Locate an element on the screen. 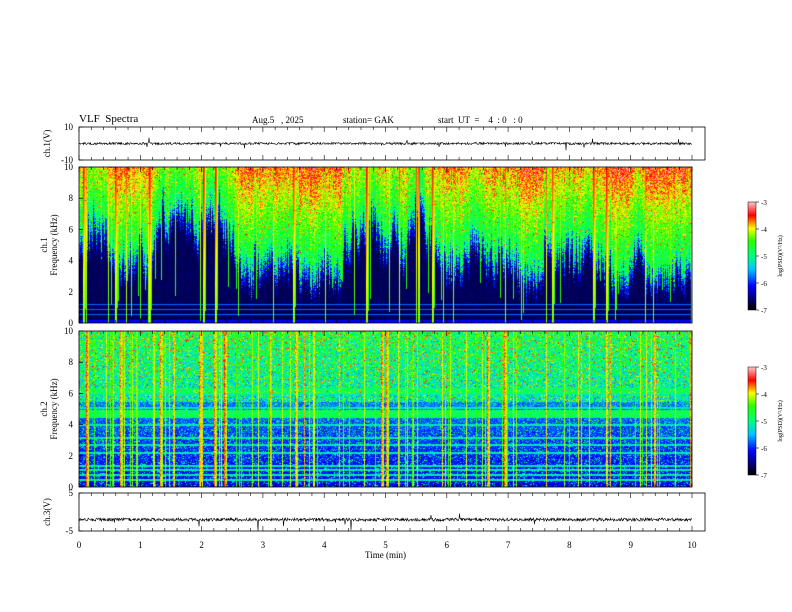 The image size is (792, 612). ch1-wave-ytick-label-1: -10 is located at coordinates (67, 160).